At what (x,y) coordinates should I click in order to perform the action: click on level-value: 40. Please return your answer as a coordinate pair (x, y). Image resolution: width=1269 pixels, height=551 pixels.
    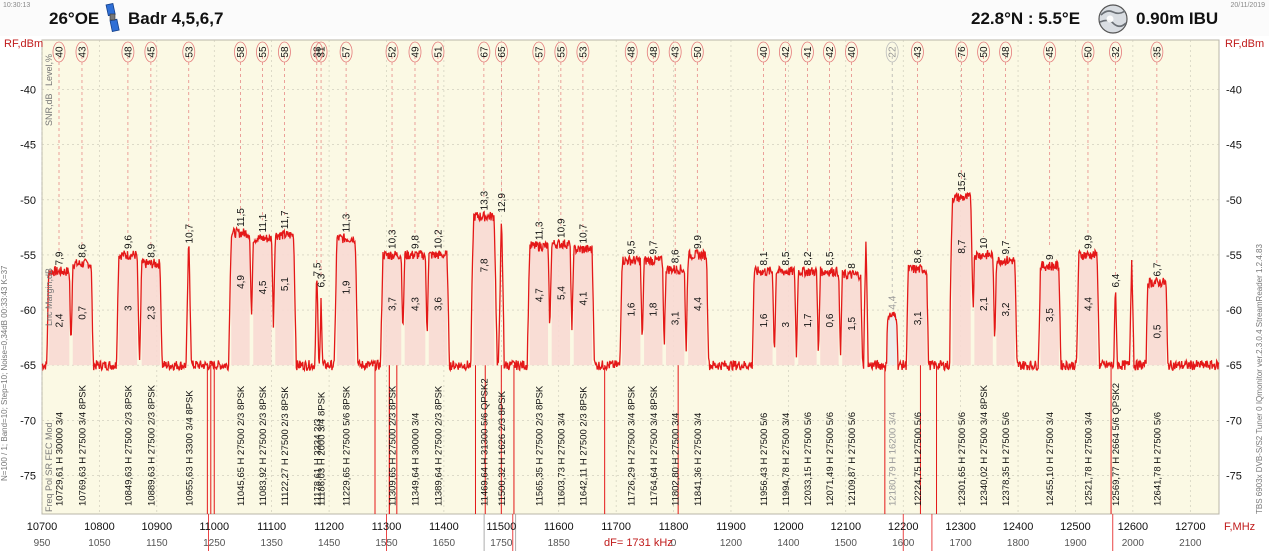
    Looking at the image, I should click on (764, 52).